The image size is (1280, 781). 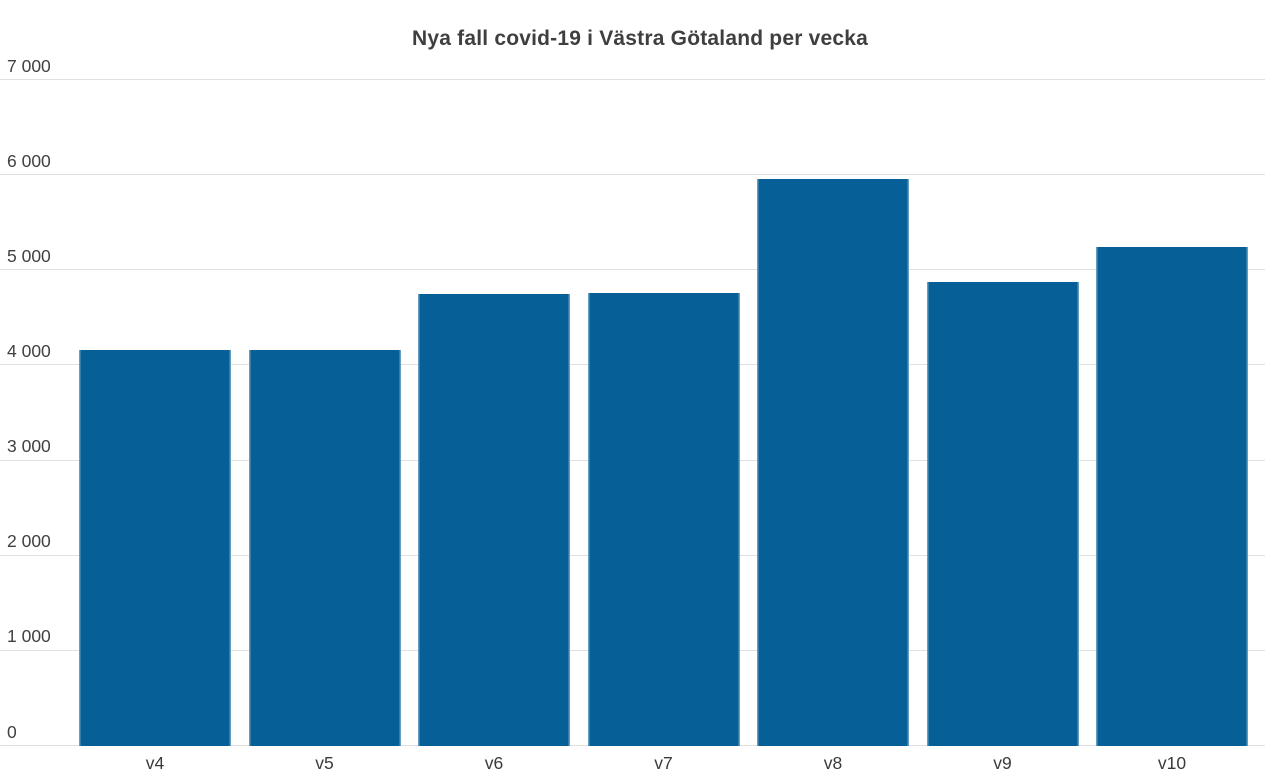 What do you see at coordinates (155, 763) in the screenshot?
I see `x-axis-tick-label: v4` at bounding box center [155, 763].